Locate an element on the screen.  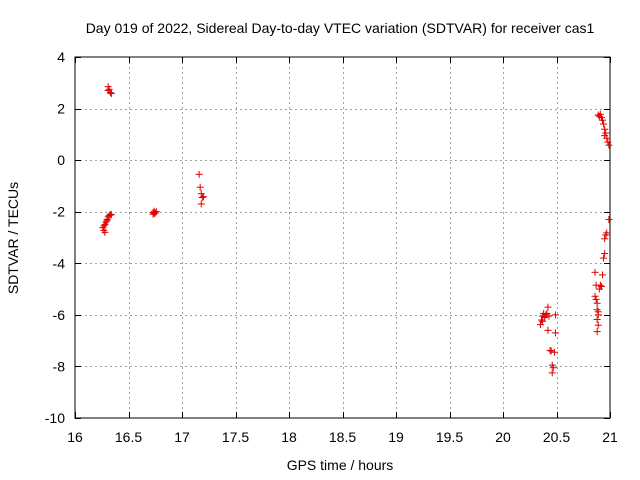
x-tick-label: 16 is located at coordinates (75, 437).